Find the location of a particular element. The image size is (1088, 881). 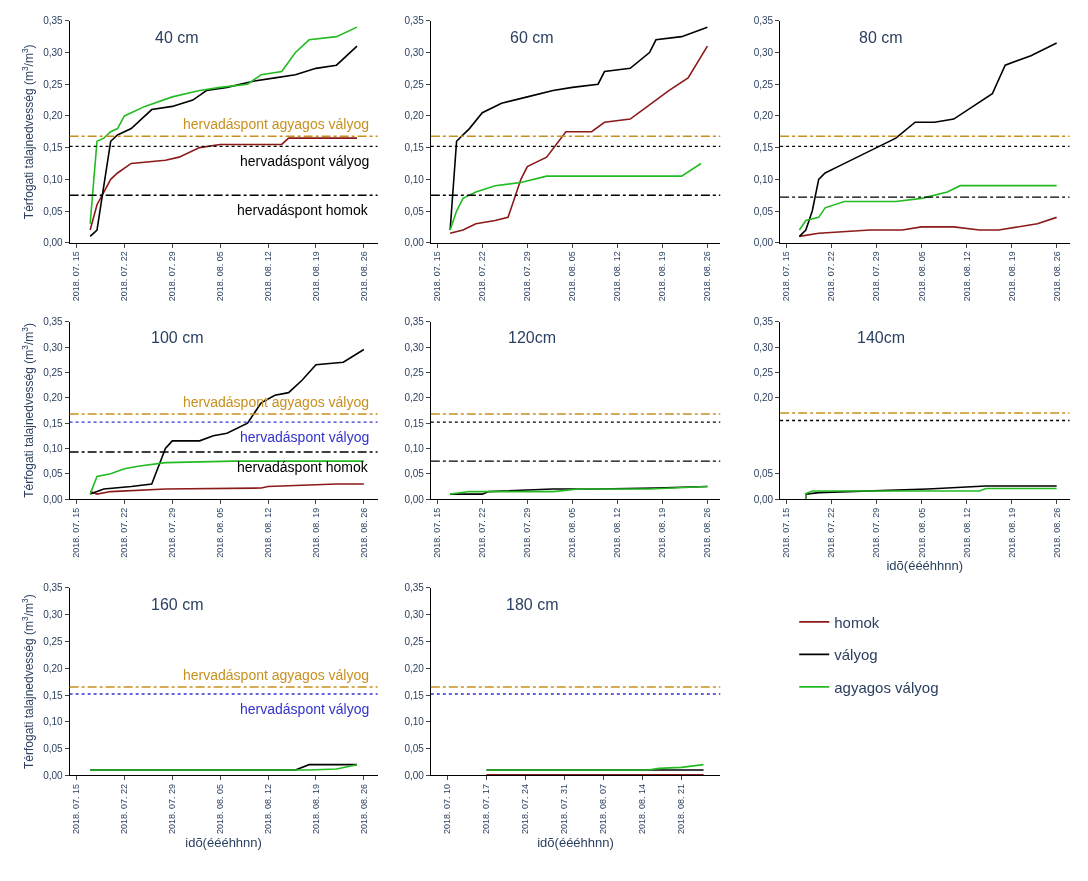

legend-label: vályog is located at coordinates (856, 655).